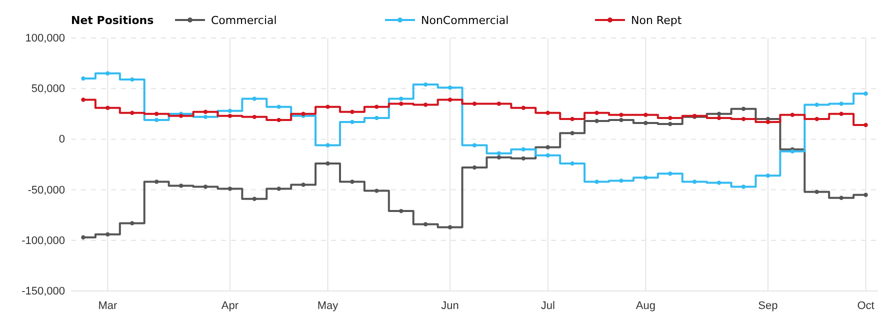  Describe the element at coordinates (48, 89) in the screenshot. I see `y-tick-label: 50,000` at that location.